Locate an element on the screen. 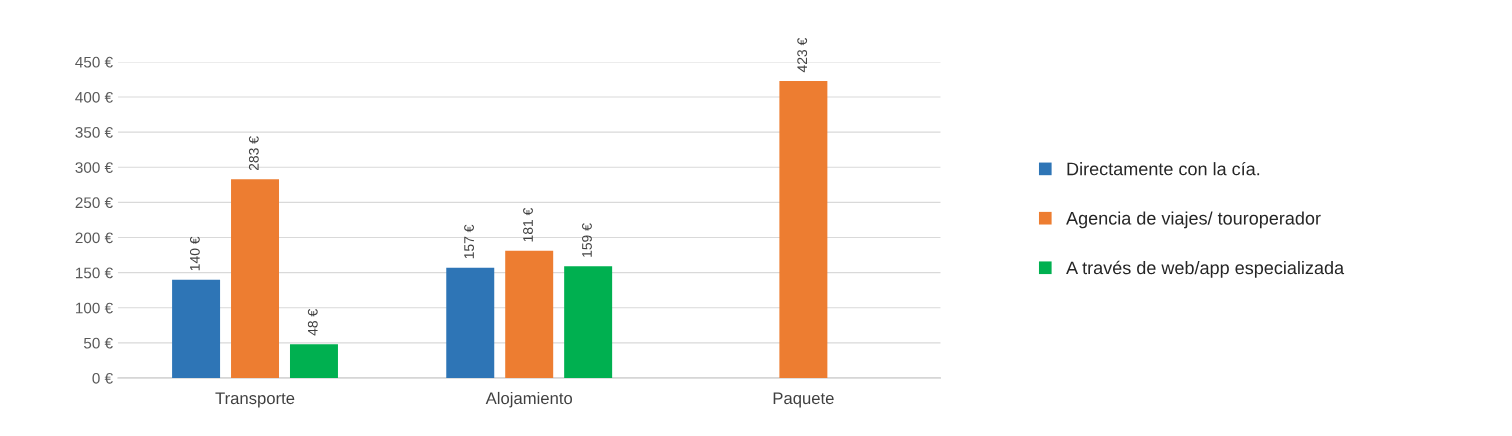 The image size is (1512, 436). x-tick-label: Transporte is located at coordinates (255, 400).